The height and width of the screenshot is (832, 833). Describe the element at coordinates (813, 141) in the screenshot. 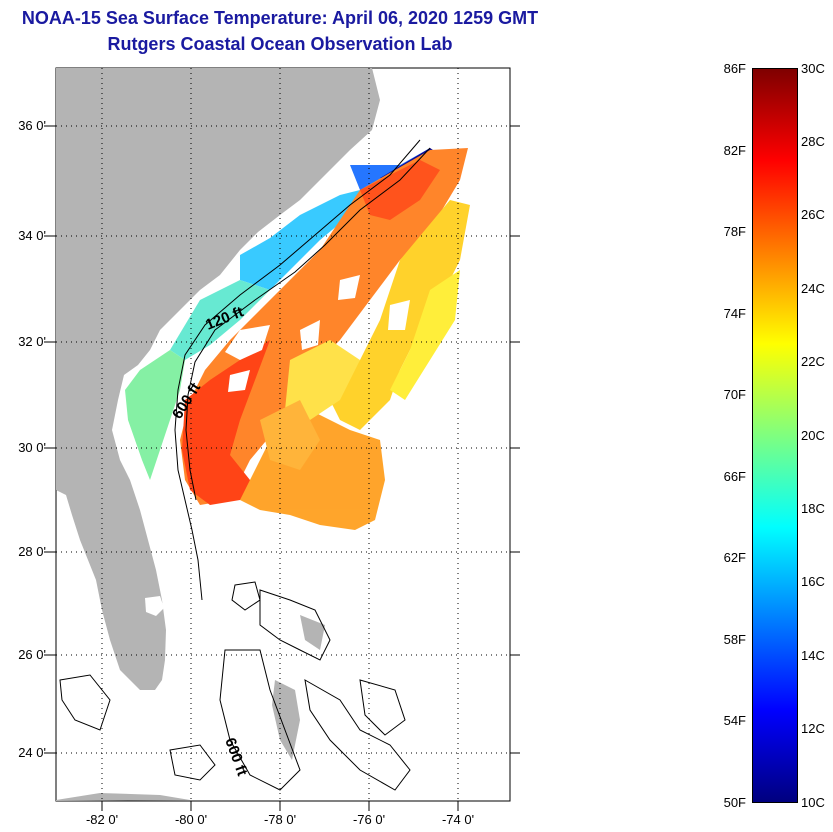

I see `colorbar-label-c: 28C` at that location.